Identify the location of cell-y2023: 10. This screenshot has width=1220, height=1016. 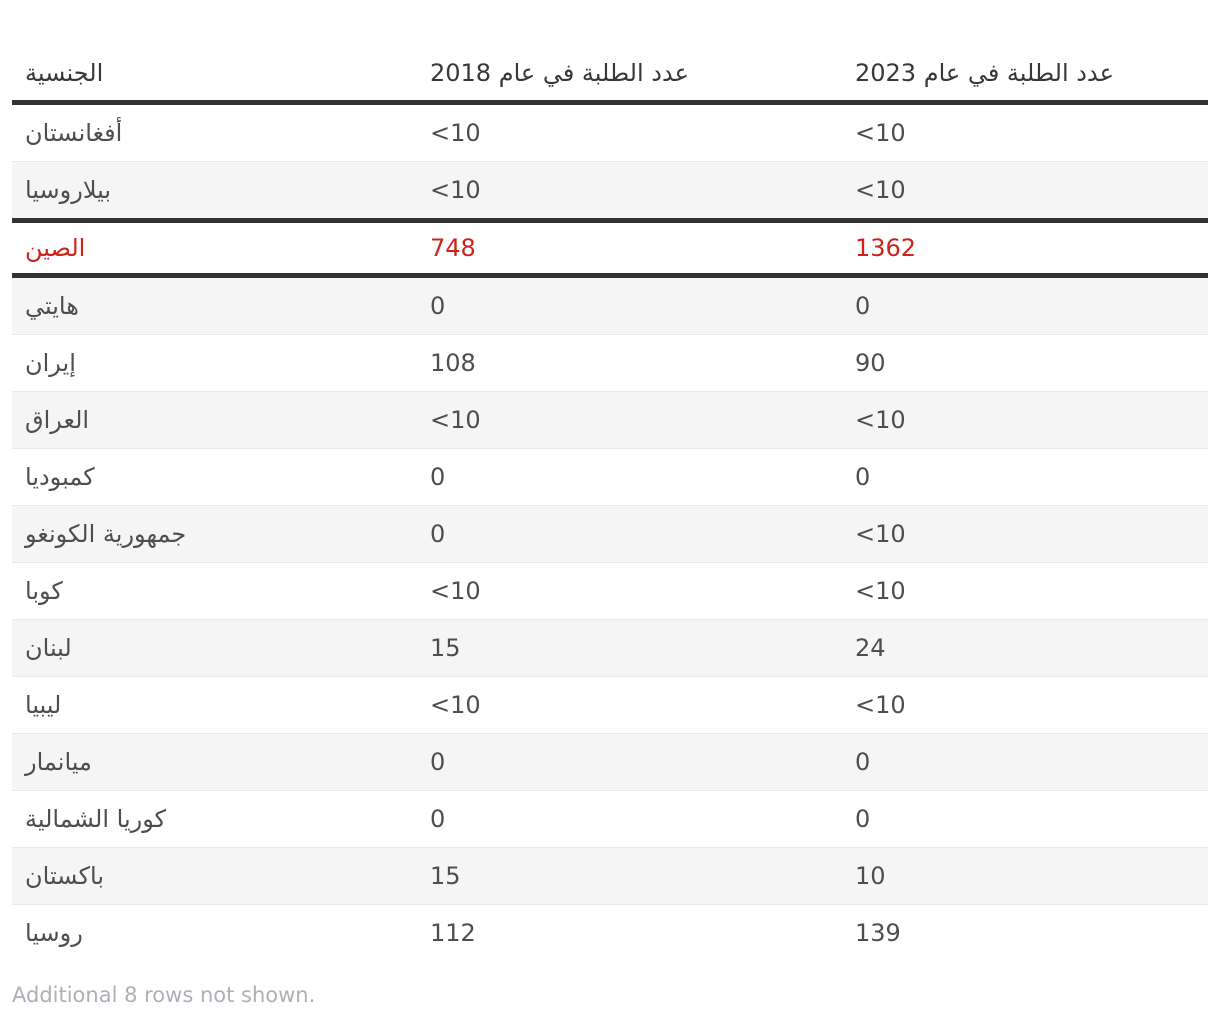
(1031, 876).